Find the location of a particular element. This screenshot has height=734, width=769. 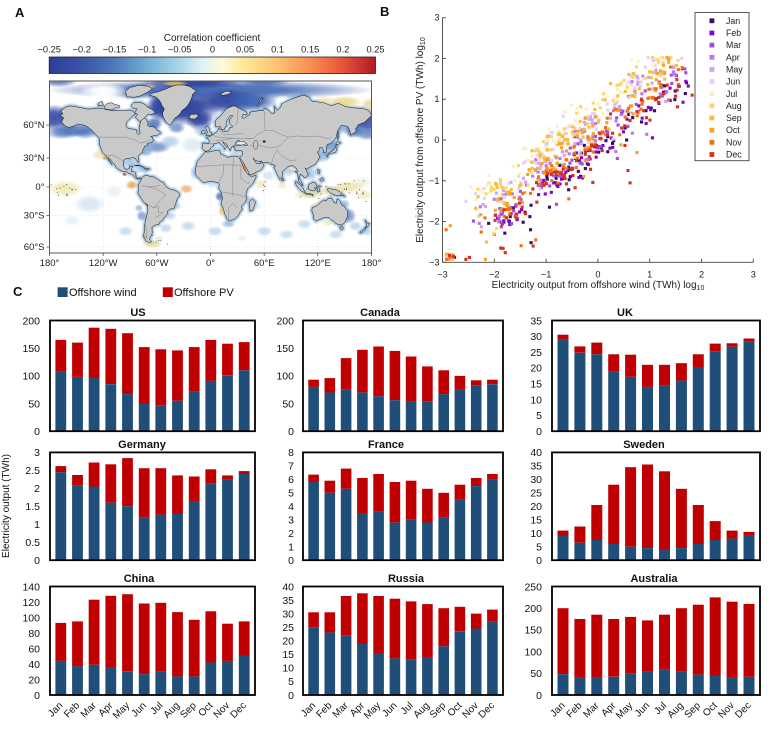

svg-text: 60°S is located at coordinates (34, 247).